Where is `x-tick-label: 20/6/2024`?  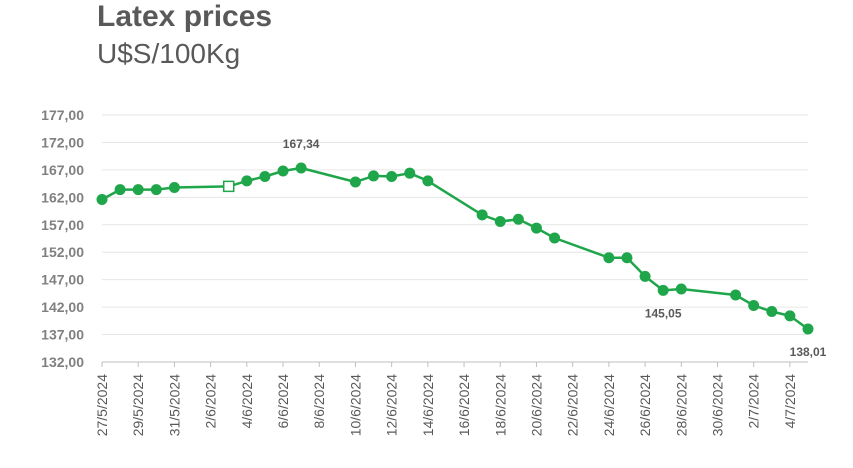 x-tick-label: 20/6/2024 is located at coordinates (536, 405).